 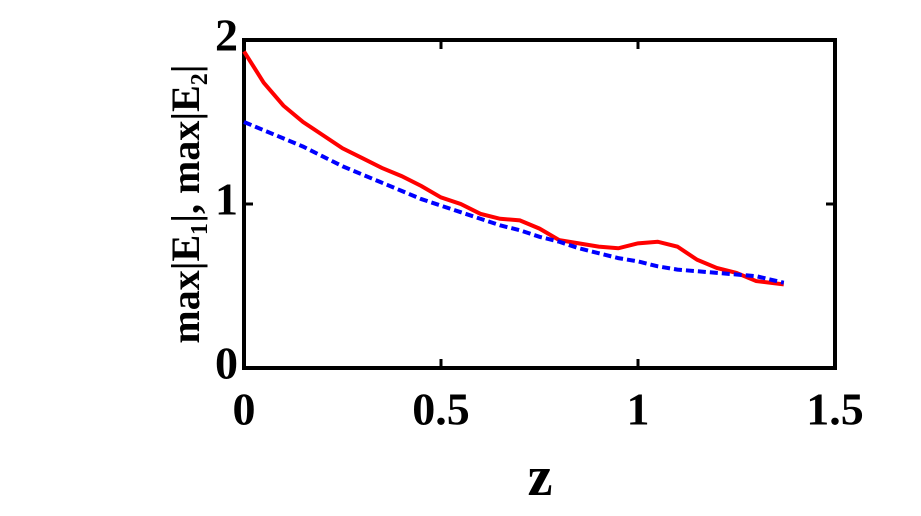 What do you see at coordinates (226, 199) in the screenshot?
I see `y-tick-label: 1` at bounding box center [226, 199].